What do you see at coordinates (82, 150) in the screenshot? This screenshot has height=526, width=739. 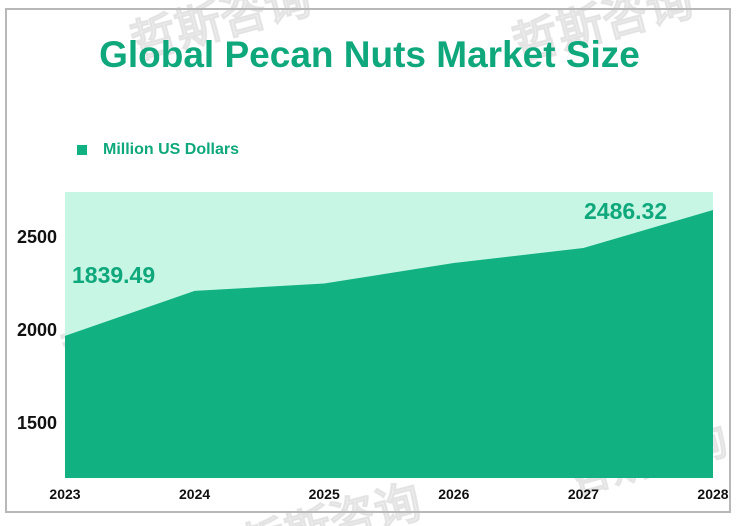 I see `legend-swatch-icon` at bounding box center [82, 150].